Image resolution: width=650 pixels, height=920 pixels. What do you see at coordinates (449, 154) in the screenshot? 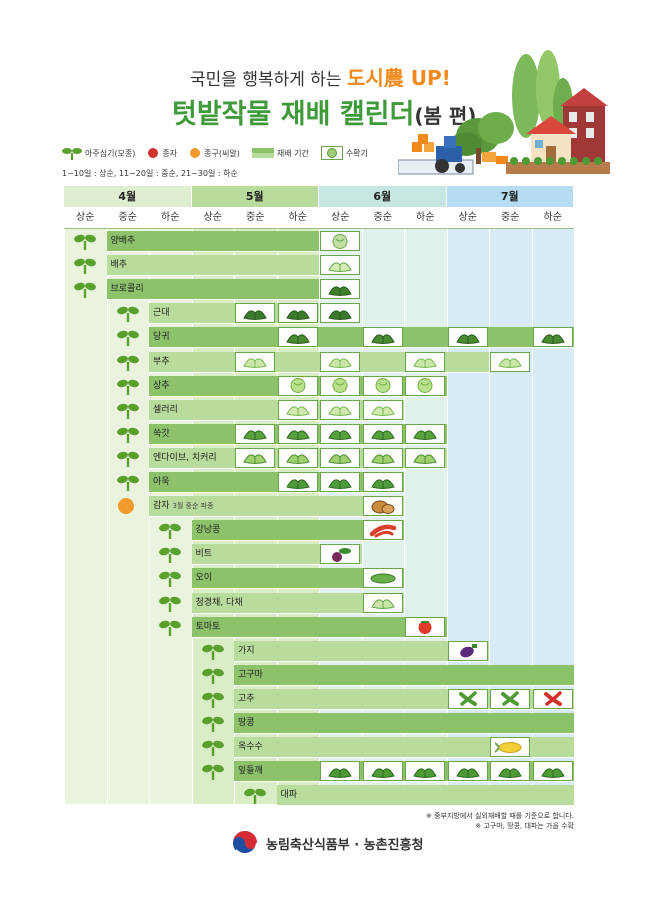
I see `tractor-icon` at bounding box center [449, 154].